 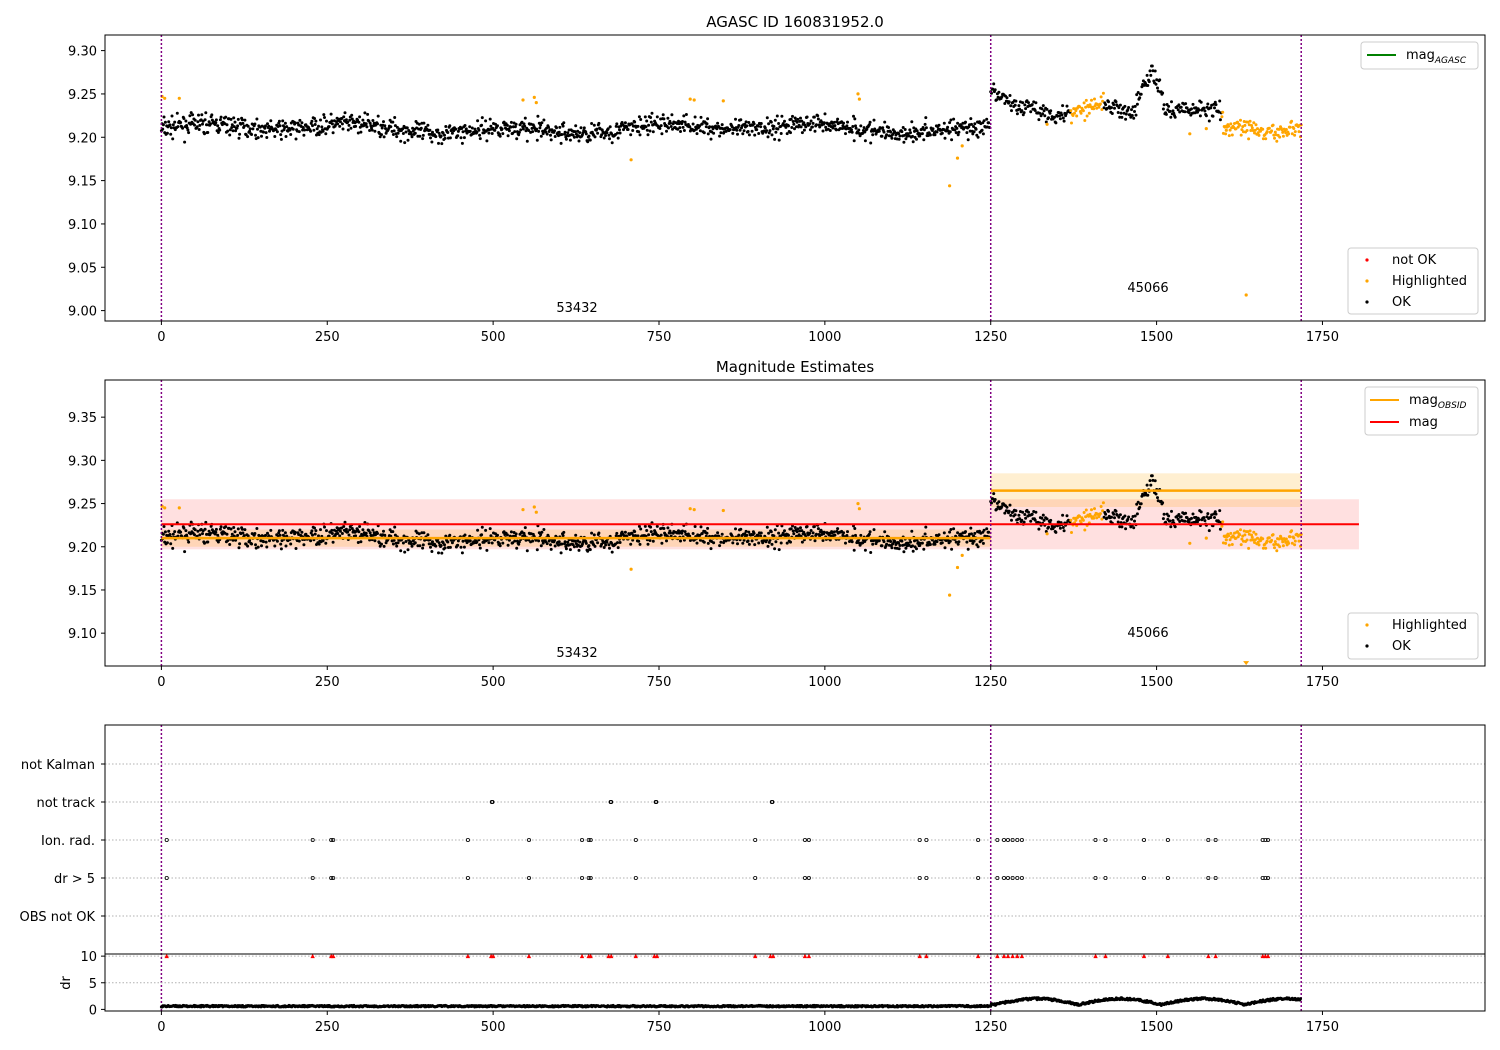 I want to click on y-tick-label: 9.15, so click(x=82, y=591).